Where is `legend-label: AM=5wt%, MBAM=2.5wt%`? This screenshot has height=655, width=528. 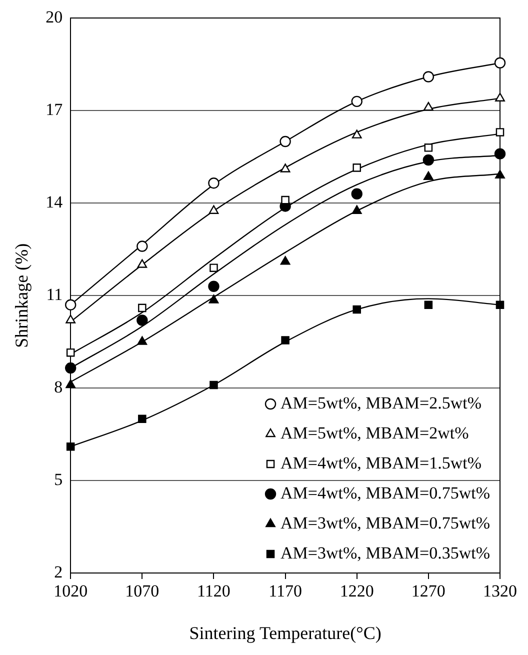 legend-label: AM=5wt%, MBAM=2.5wt% is located at coordinates (381, 402).